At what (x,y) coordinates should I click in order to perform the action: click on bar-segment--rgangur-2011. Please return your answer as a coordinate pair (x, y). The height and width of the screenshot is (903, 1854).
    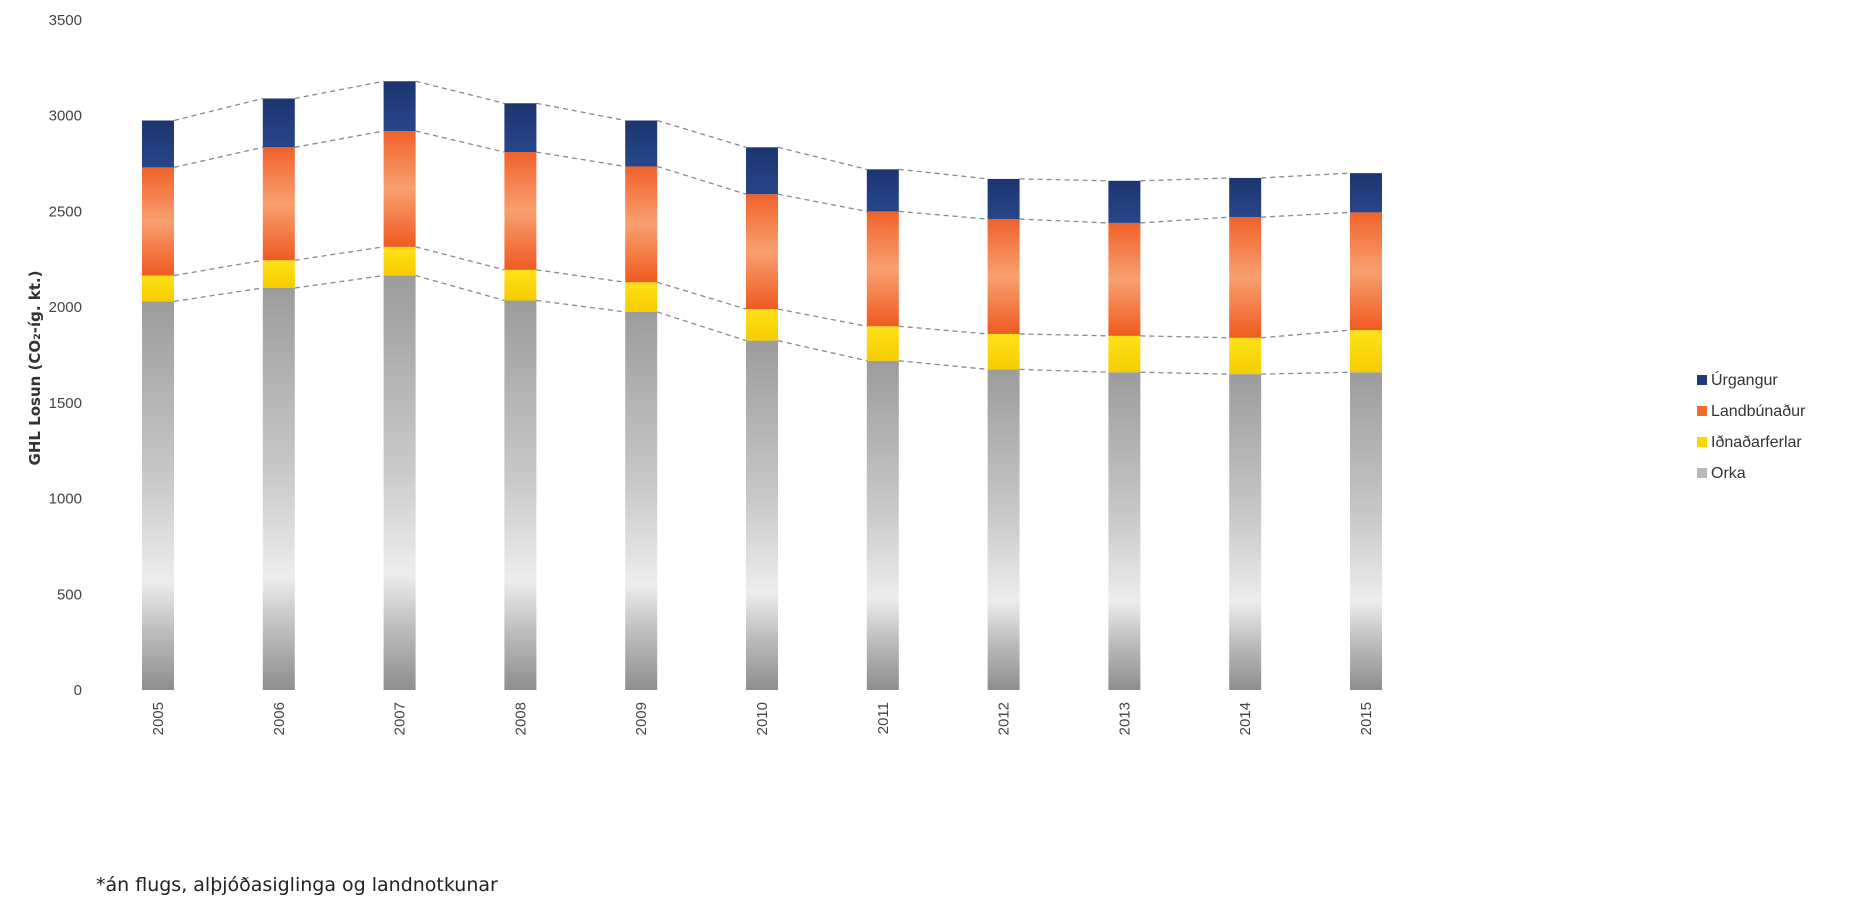
    Looking at the image, I should click on (882, 190).